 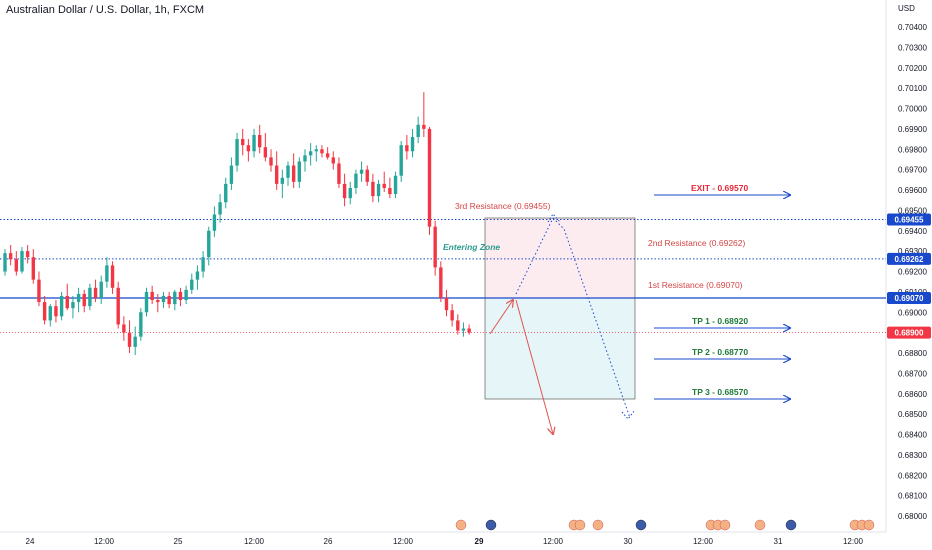 I want to click on tp3-label: TP 3 - 0.68570, so click(x=720, y=392).